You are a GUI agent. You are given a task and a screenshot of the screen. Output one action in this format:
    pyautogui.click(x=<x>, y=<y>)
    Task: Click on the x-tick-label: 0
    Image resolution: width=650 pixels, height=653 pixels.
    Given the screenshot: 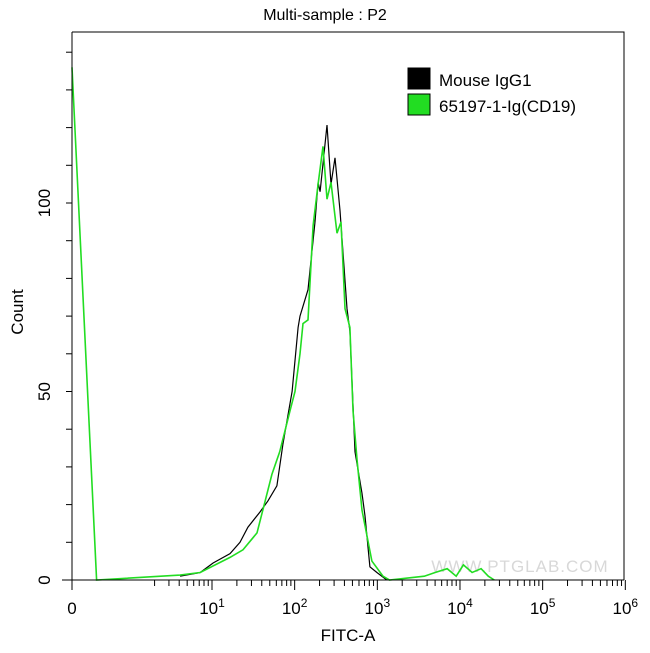 What is the action you would take?
    pyautogui.click(x=71, y=608)
    